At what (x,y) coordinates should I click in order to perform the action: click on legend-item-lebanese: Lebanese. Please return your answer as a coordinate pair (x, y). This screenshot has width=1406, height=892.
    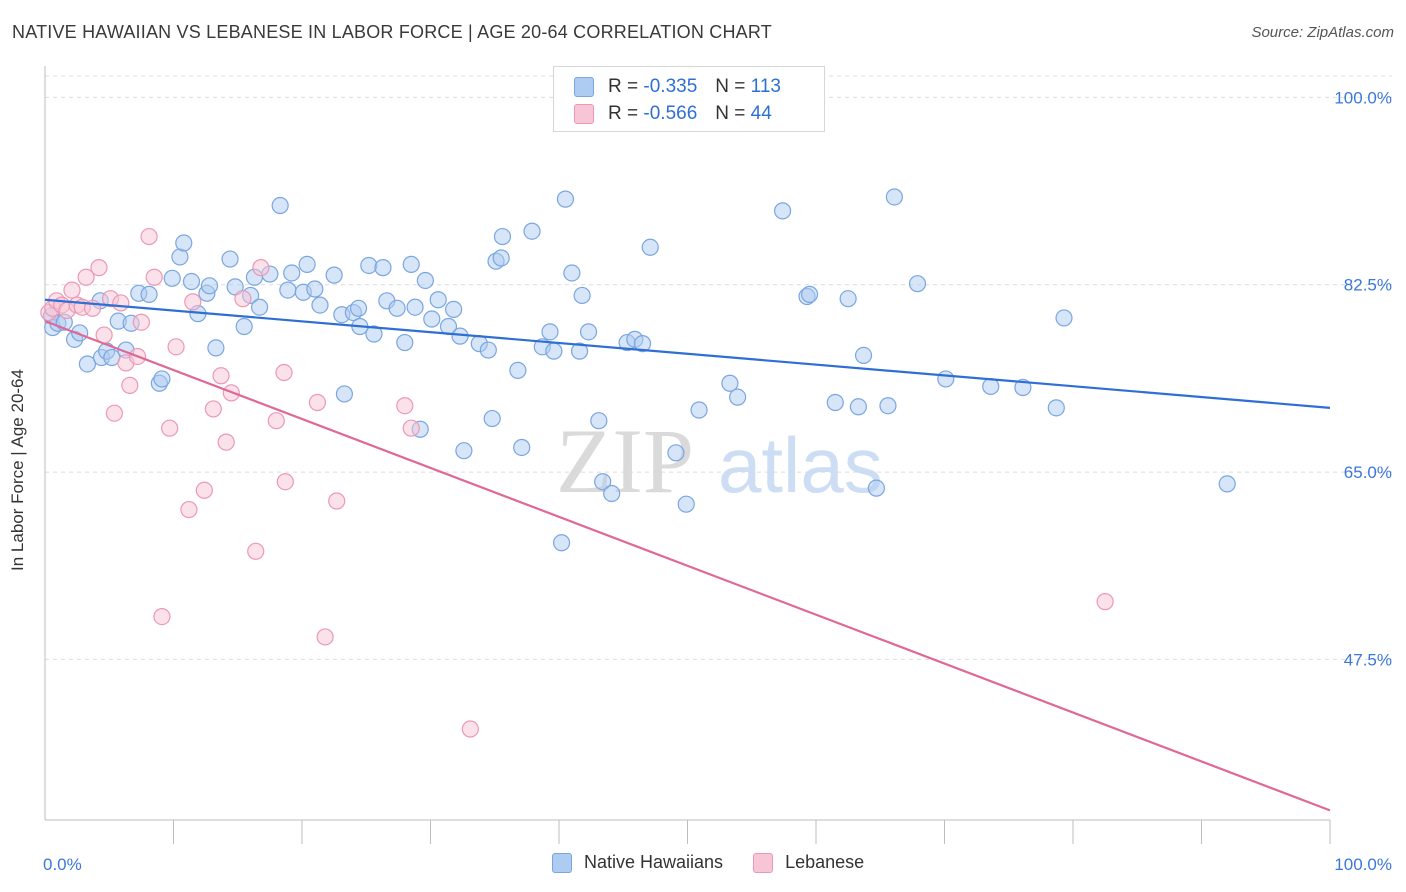
    Looking at the image, I should click on (808, 862).